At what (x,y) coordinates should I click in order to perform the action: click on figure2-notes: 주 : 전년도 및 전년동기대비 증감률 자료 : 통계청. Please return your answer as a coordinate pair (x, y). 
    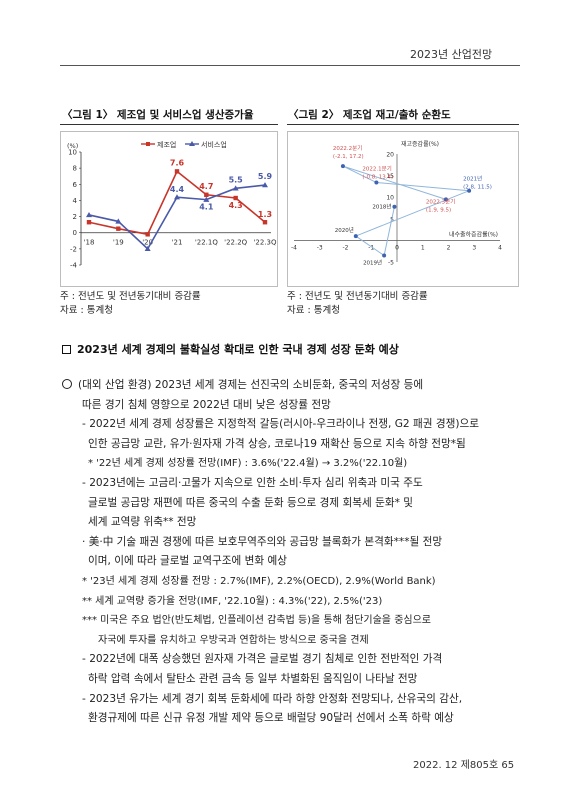
    Looking at the image, I should click on (357, 304).